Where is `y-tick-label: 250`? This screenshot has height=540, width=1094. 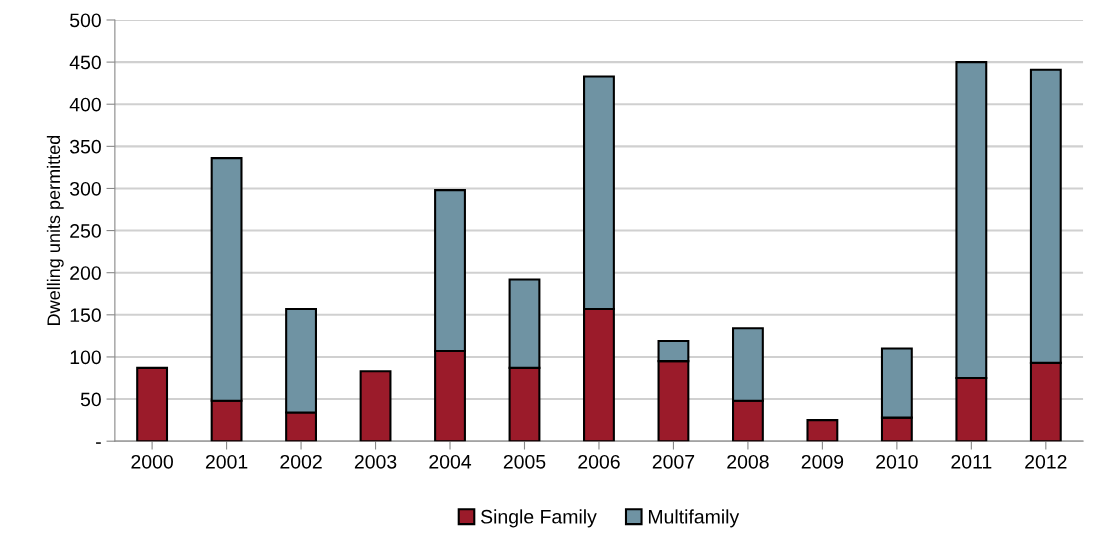 y-tick-label: 250 is located at coordinates (85, 231).